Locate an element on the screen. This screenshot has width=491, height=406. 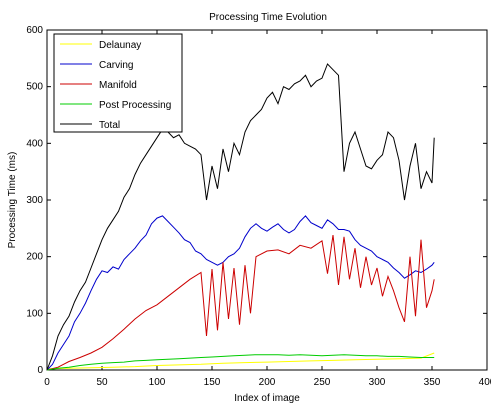
legend-box is located at coordinates (118, 83).